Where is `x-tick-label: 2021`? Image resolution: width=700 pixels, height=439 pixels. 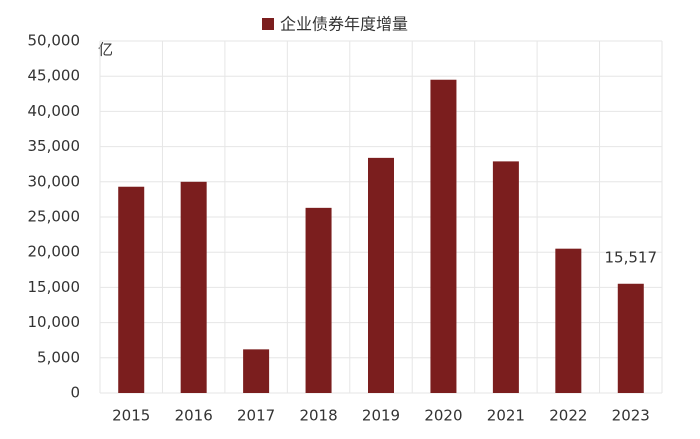 x-tick-label: 2021 is located at coordinates (506, 416).